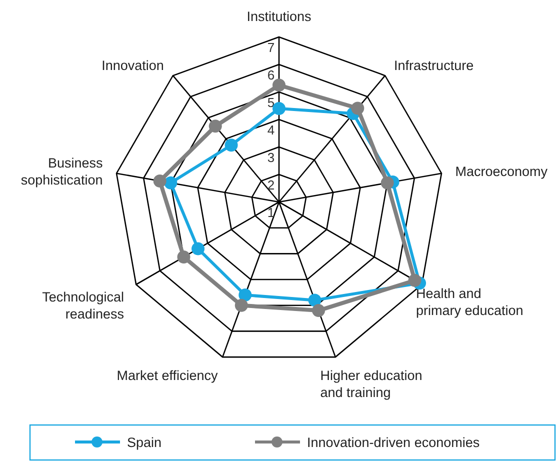  What do you see at coordinates (271, 130) in the screenshot?
I see `y-tick-label: 4` at bounding box center [271, 130].